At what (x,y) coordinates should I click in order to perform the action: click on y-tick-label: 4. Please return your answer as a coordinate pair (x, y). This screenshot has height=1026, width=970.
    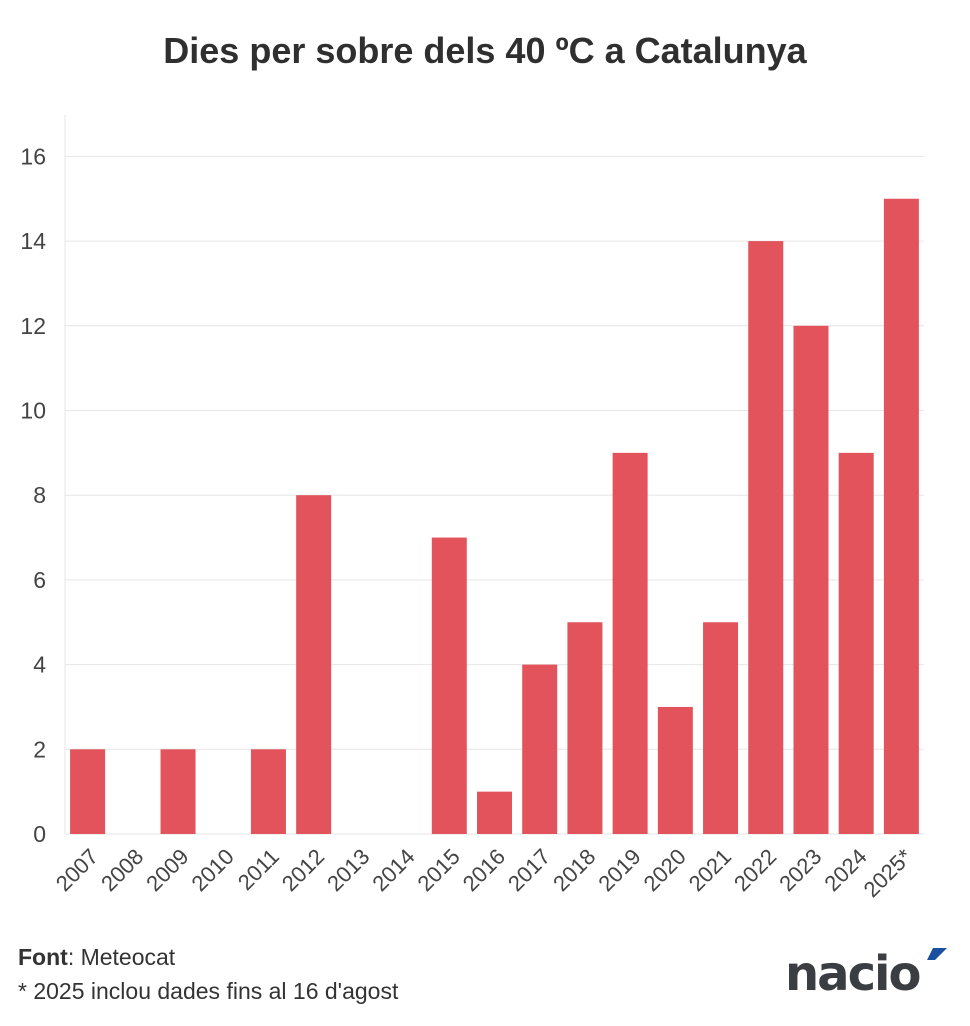
    Looking at the image, I should click on (39, 665).